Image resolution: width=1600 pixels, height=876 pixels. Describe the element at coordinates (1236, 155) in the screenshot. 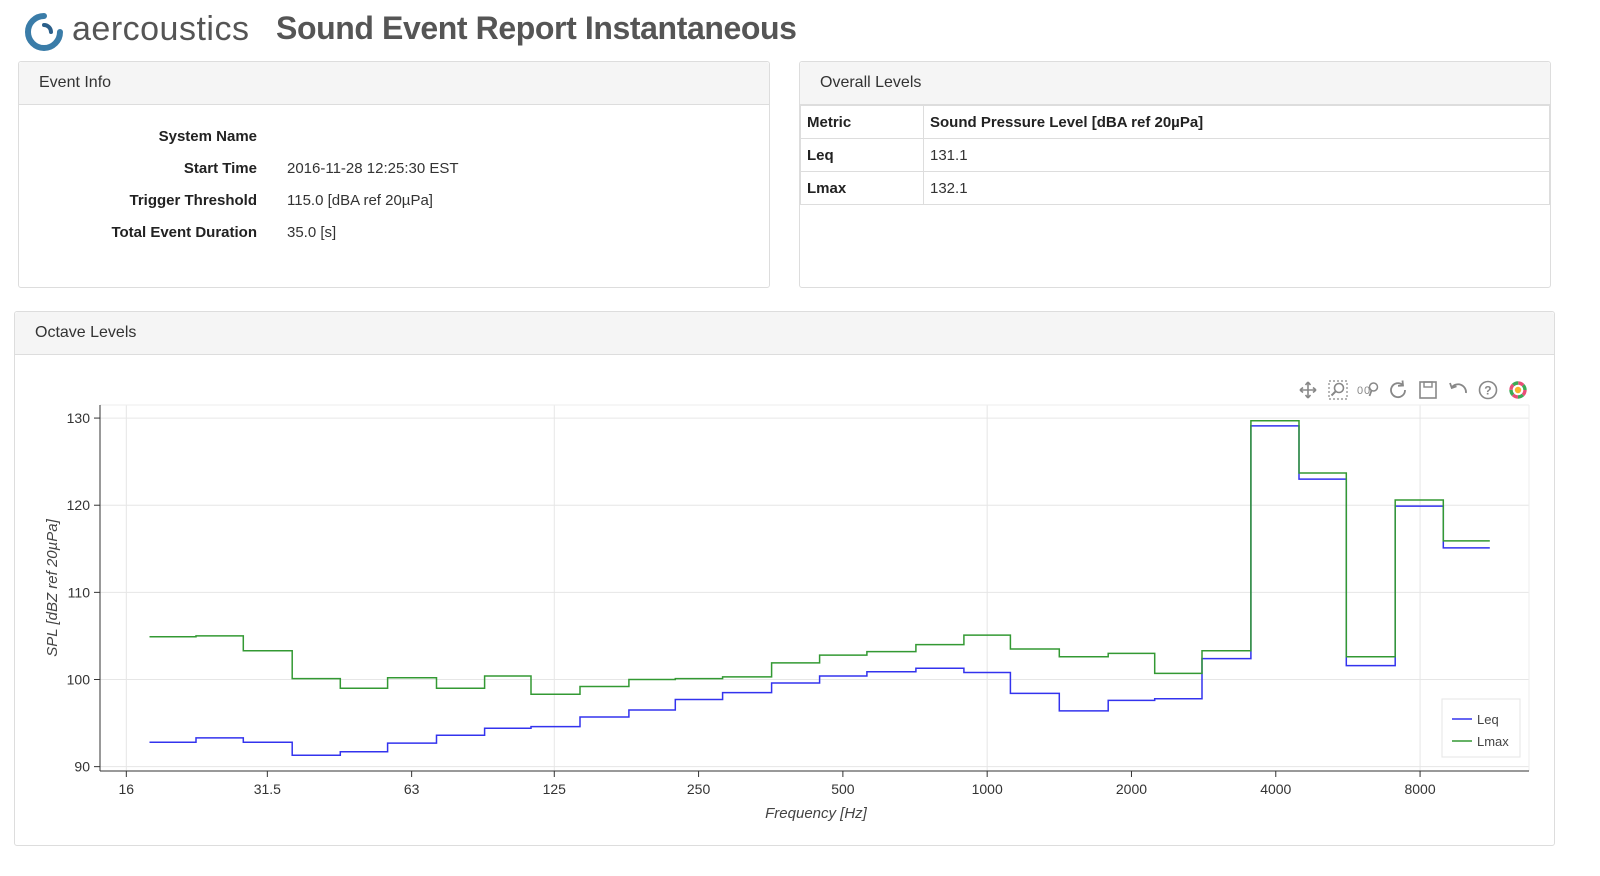

I see `value-cell: 131.1` at that location.